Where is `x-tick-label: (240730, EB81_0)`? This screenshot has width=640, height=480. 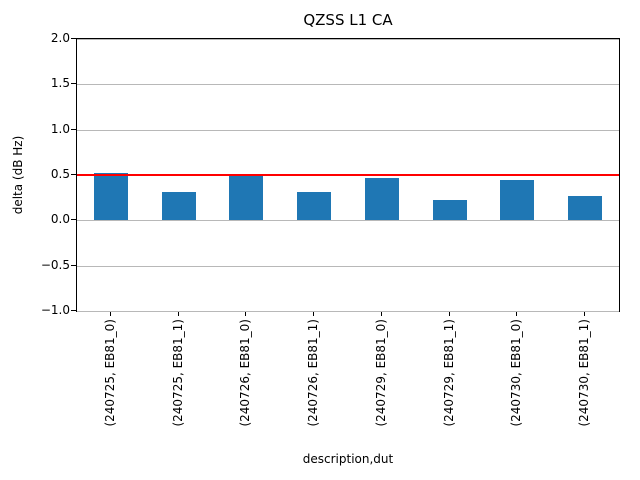 x-tick-label: (240730, EB81_0) is located at coordinates (516, 373).